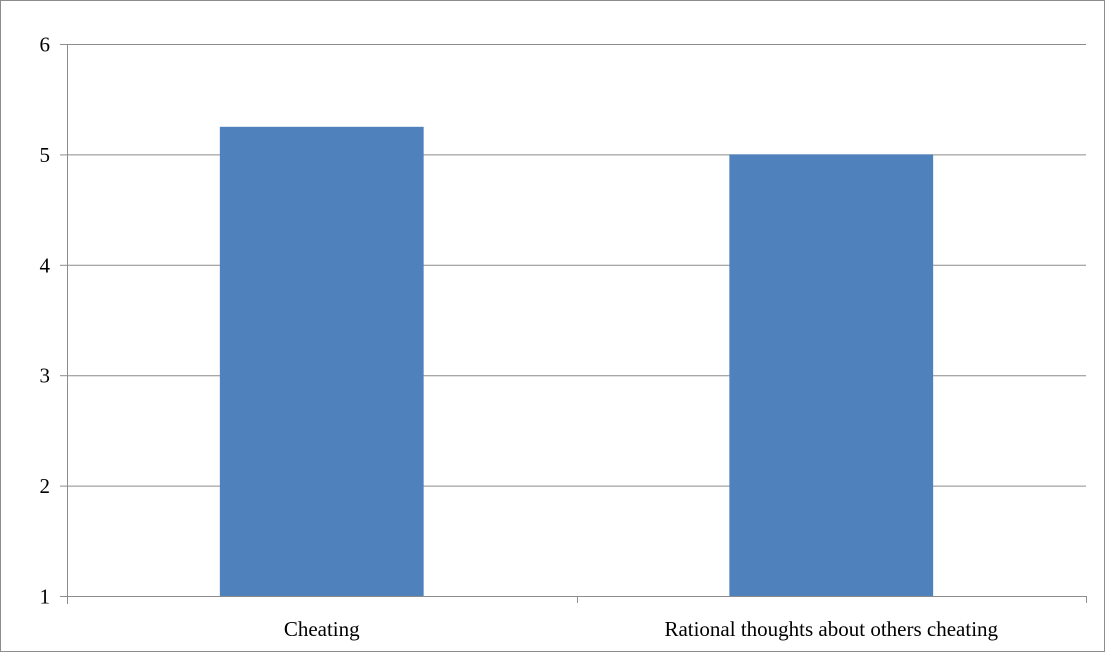 The image size is (1105, 652). I want to click on y-tick-label-4: 4, so click(45, 265).